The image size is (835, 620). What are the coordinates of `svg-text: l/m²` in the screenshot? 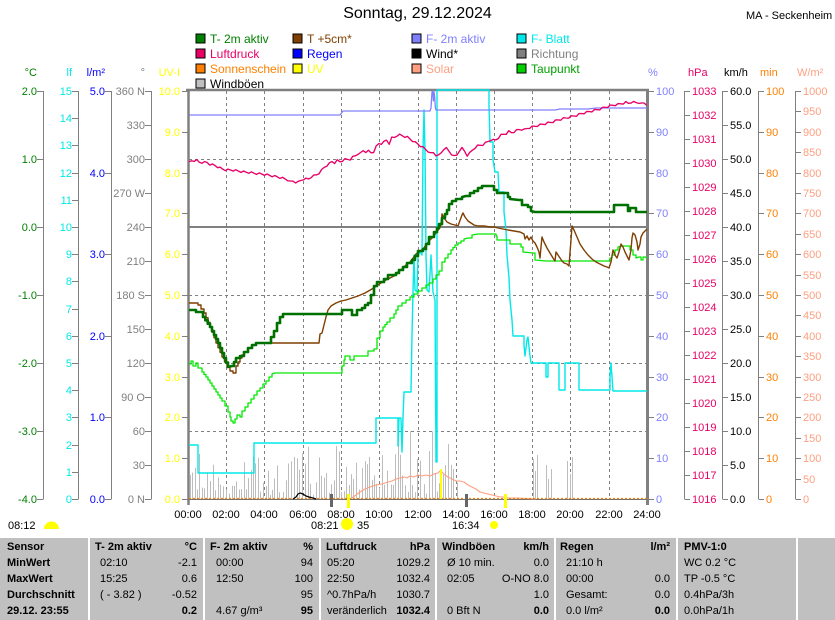 It's located at (96, 73).